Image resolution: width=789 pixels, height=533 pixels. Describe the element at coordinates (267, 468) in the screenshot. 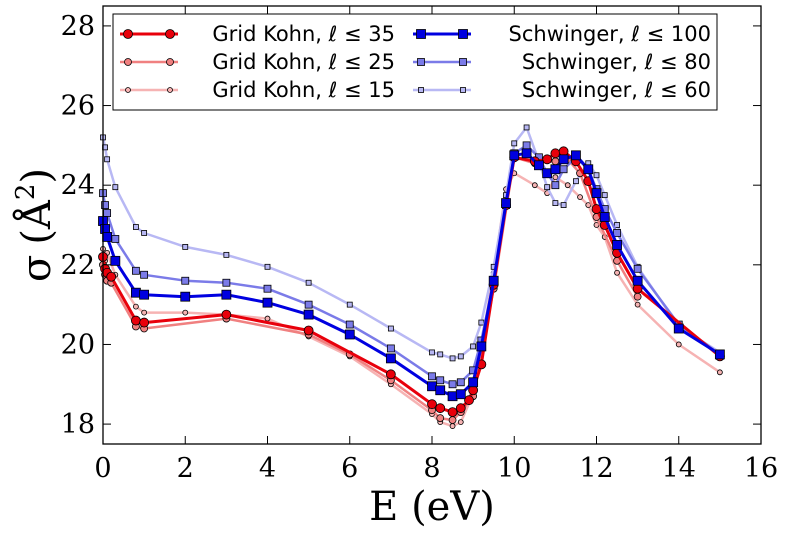

I see `x-tick-label: 4` at that location.